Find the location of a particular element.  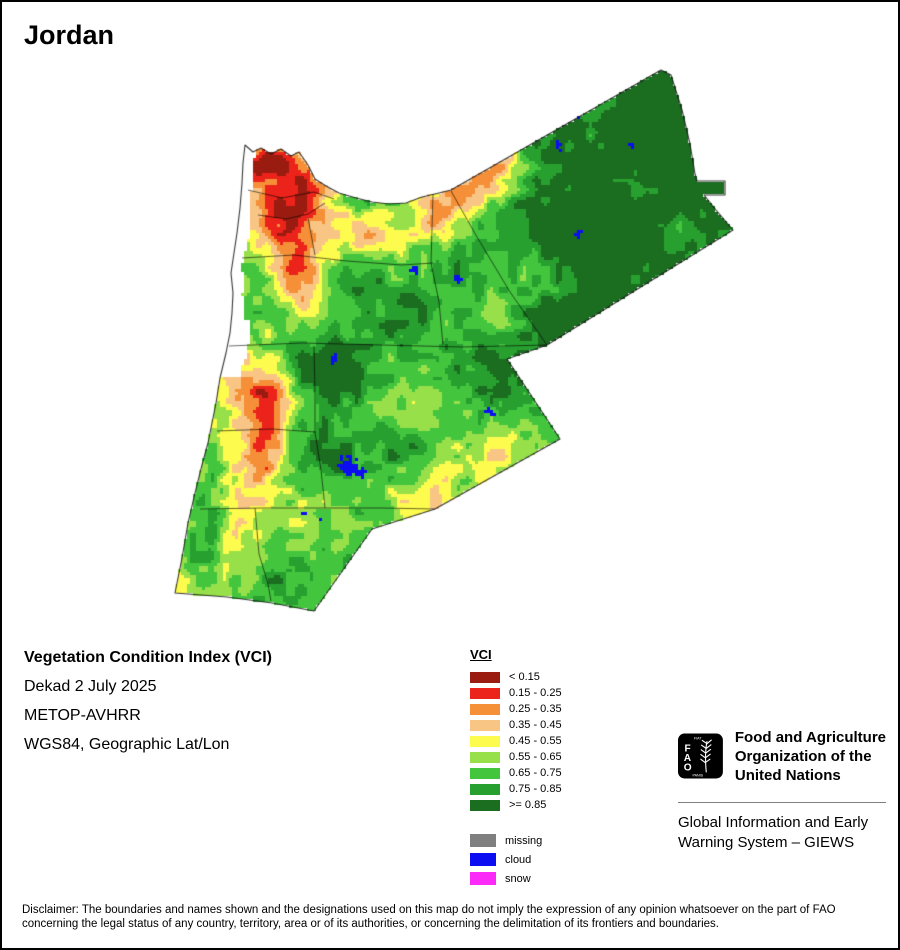

legend-row: 0.55 - 0.65 is located at coordinates (516, 757).